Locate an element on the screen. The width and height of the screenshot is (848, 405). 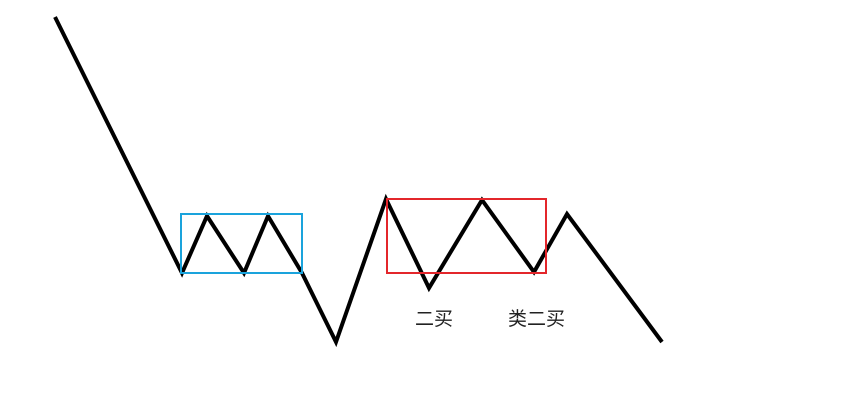
second-buy-like-label: 类二买 is located at coordinates (536, 319).